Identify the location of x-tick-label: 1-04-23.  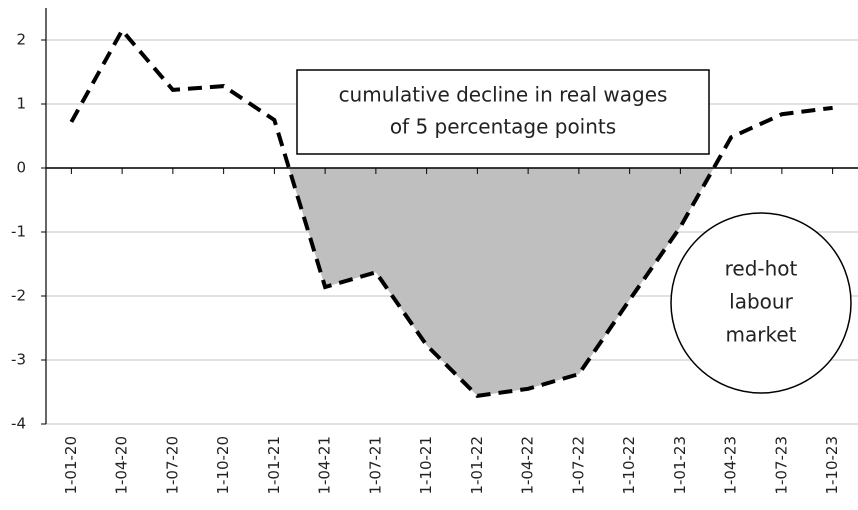
(731, 465).